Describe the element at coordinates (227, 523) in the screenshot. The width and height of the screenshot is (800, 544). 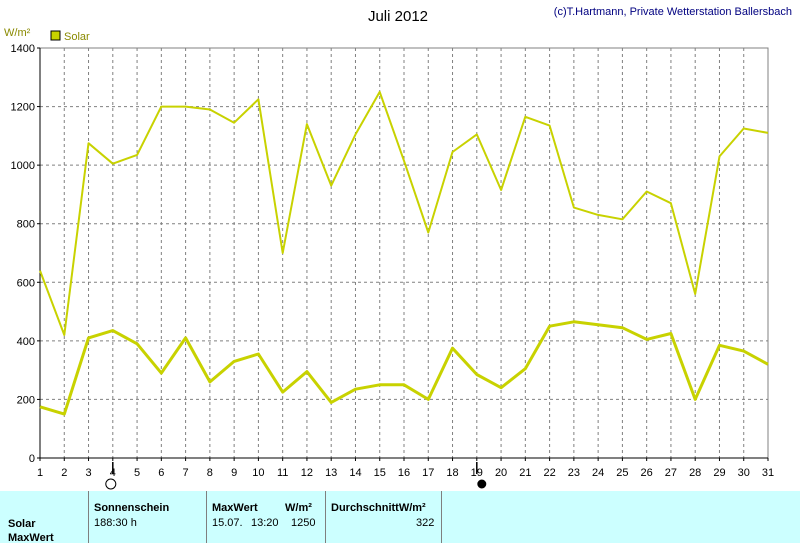
I see `max-date: 15.07.` at that location.